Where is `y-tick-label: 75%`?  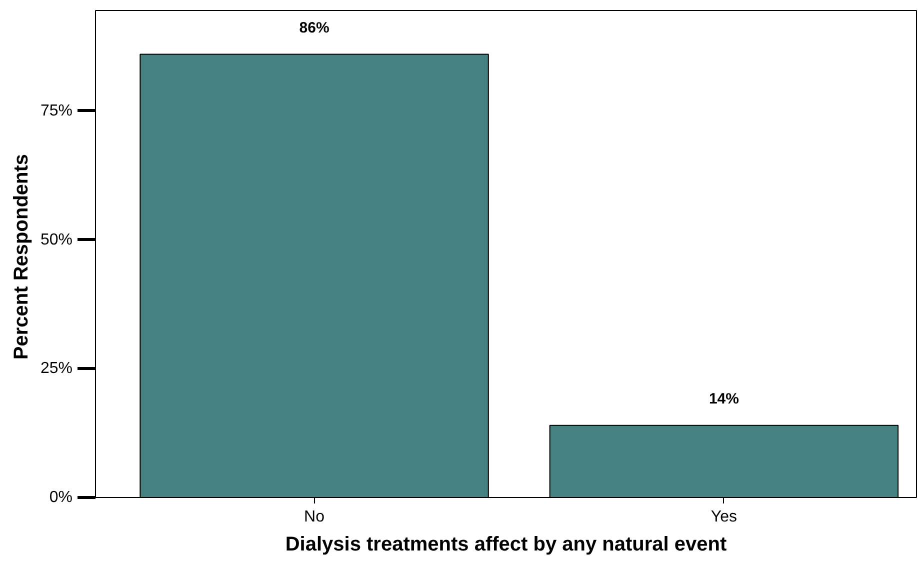 y-tick-label: 75% is located at coordinates (56, 111).